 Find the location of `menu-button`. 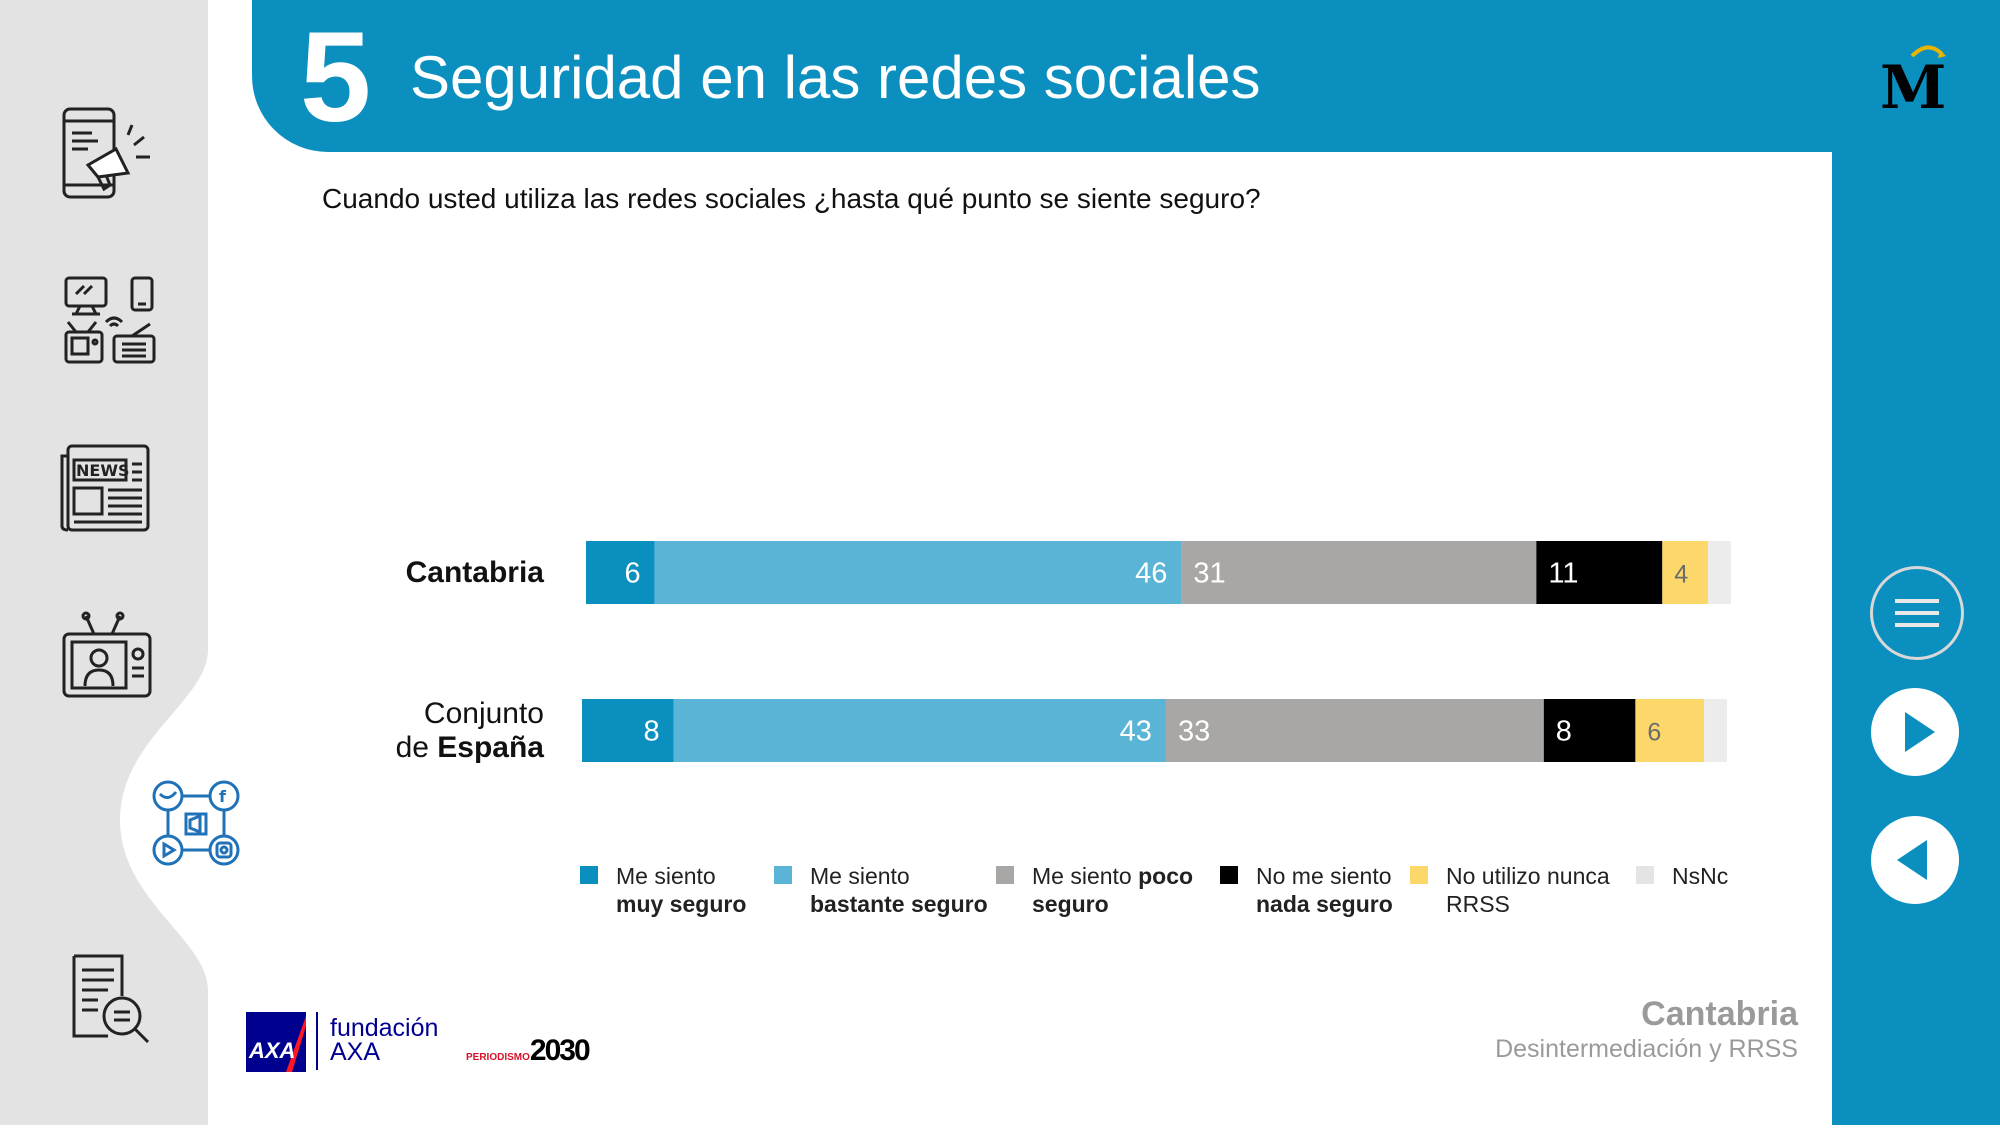

menu-button is located at coordinates (1917, 613).